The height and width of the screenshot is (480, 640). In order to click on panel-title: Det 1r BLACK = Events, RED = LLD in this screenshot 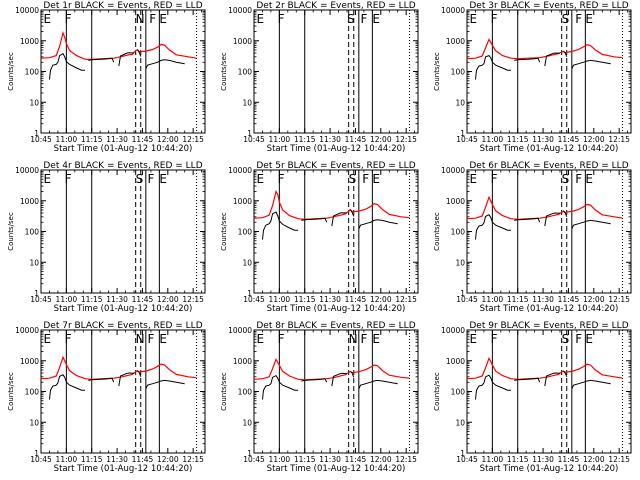, I will do `click(122, 6)`.